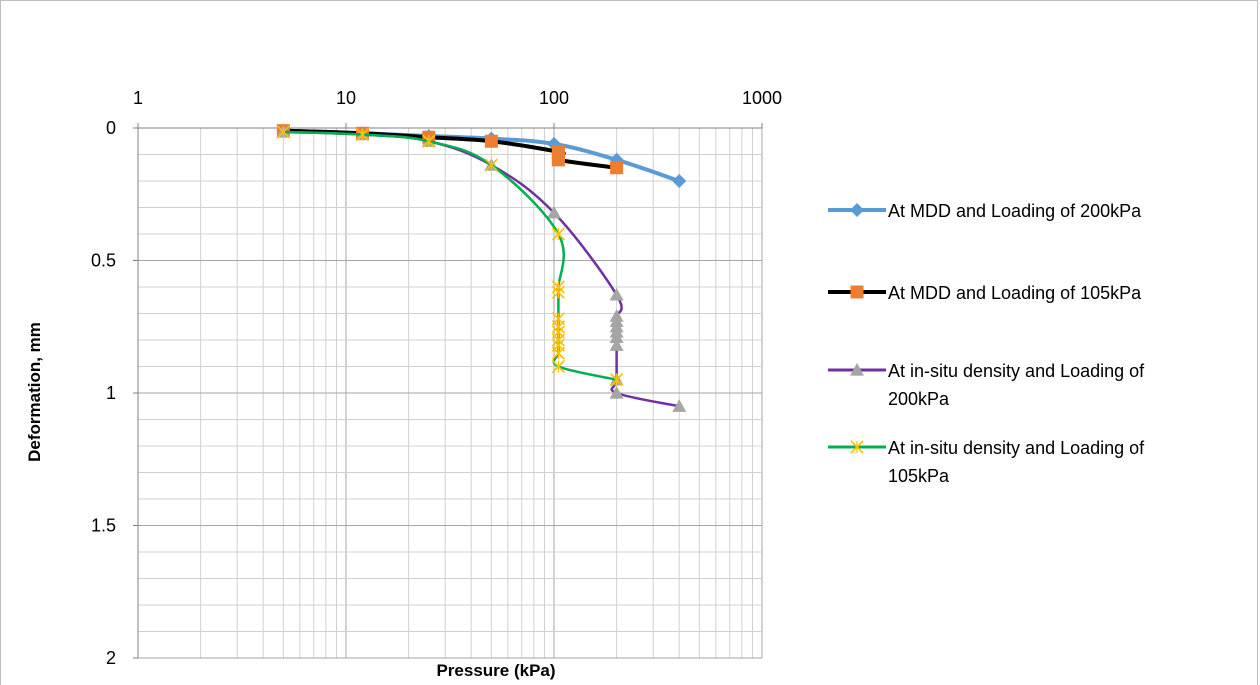 Image resolution: width=1260 pixels, height=685 pixels. Describe the element at coordinates (919, 399) in the screenshot. I see `legend-label: 200kPa` at that location.